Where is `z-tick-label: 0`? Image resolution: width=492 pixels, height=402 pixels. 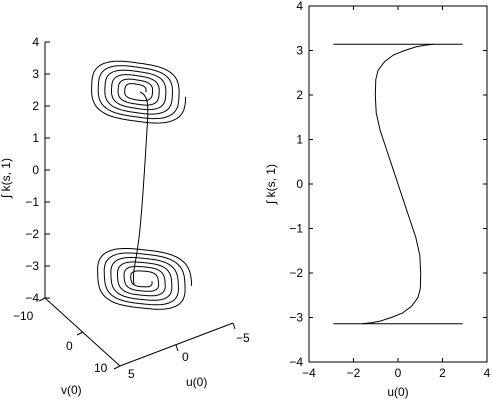
z-tick-label: 0 is located at coordinates (35, 170).